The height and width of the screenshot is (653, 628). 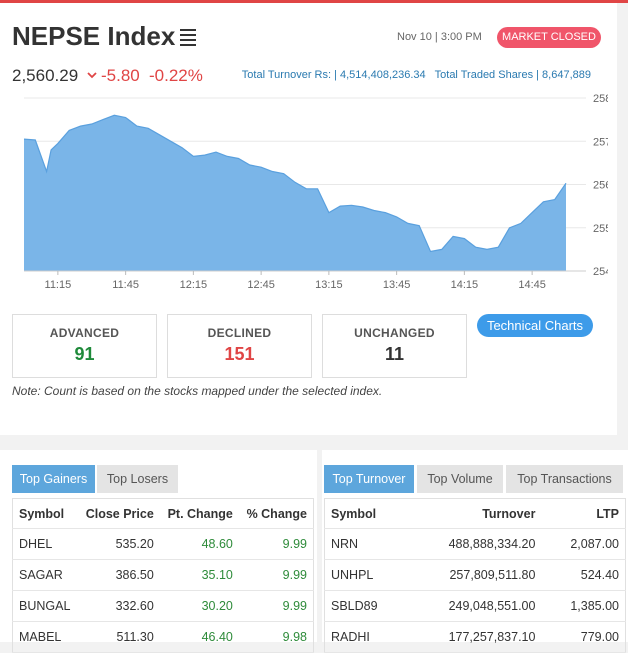 What do you see at coordinates (199, 544) in the screenshot?
I see `pt-change-cell: 48.60` at bounding box center [199, 544].